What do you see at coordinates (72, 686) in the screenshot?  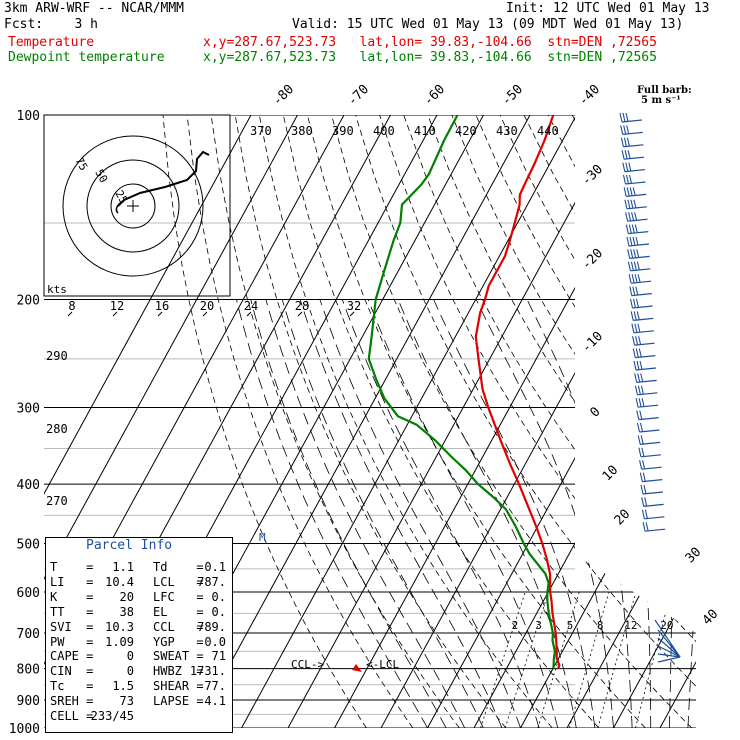 I see `parcel-k1-8: Tc =` at bounding box center [72, 686].